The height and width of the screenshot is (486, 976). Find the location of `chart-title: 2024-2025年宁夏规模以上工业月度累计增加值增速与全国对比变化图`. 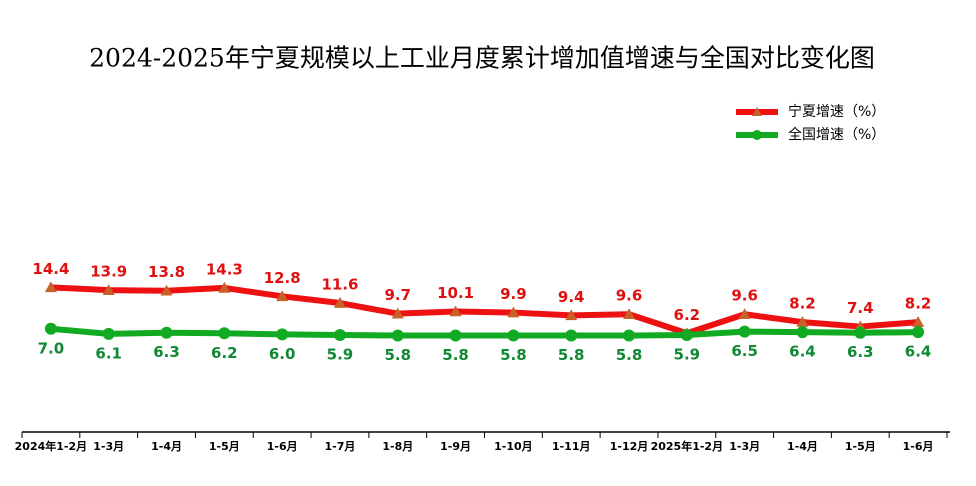

chart-title: 2024-2025年宁夏规模以上工业月度累计增加值增速与全国对比变化图 is located at coordinates (482, 58).